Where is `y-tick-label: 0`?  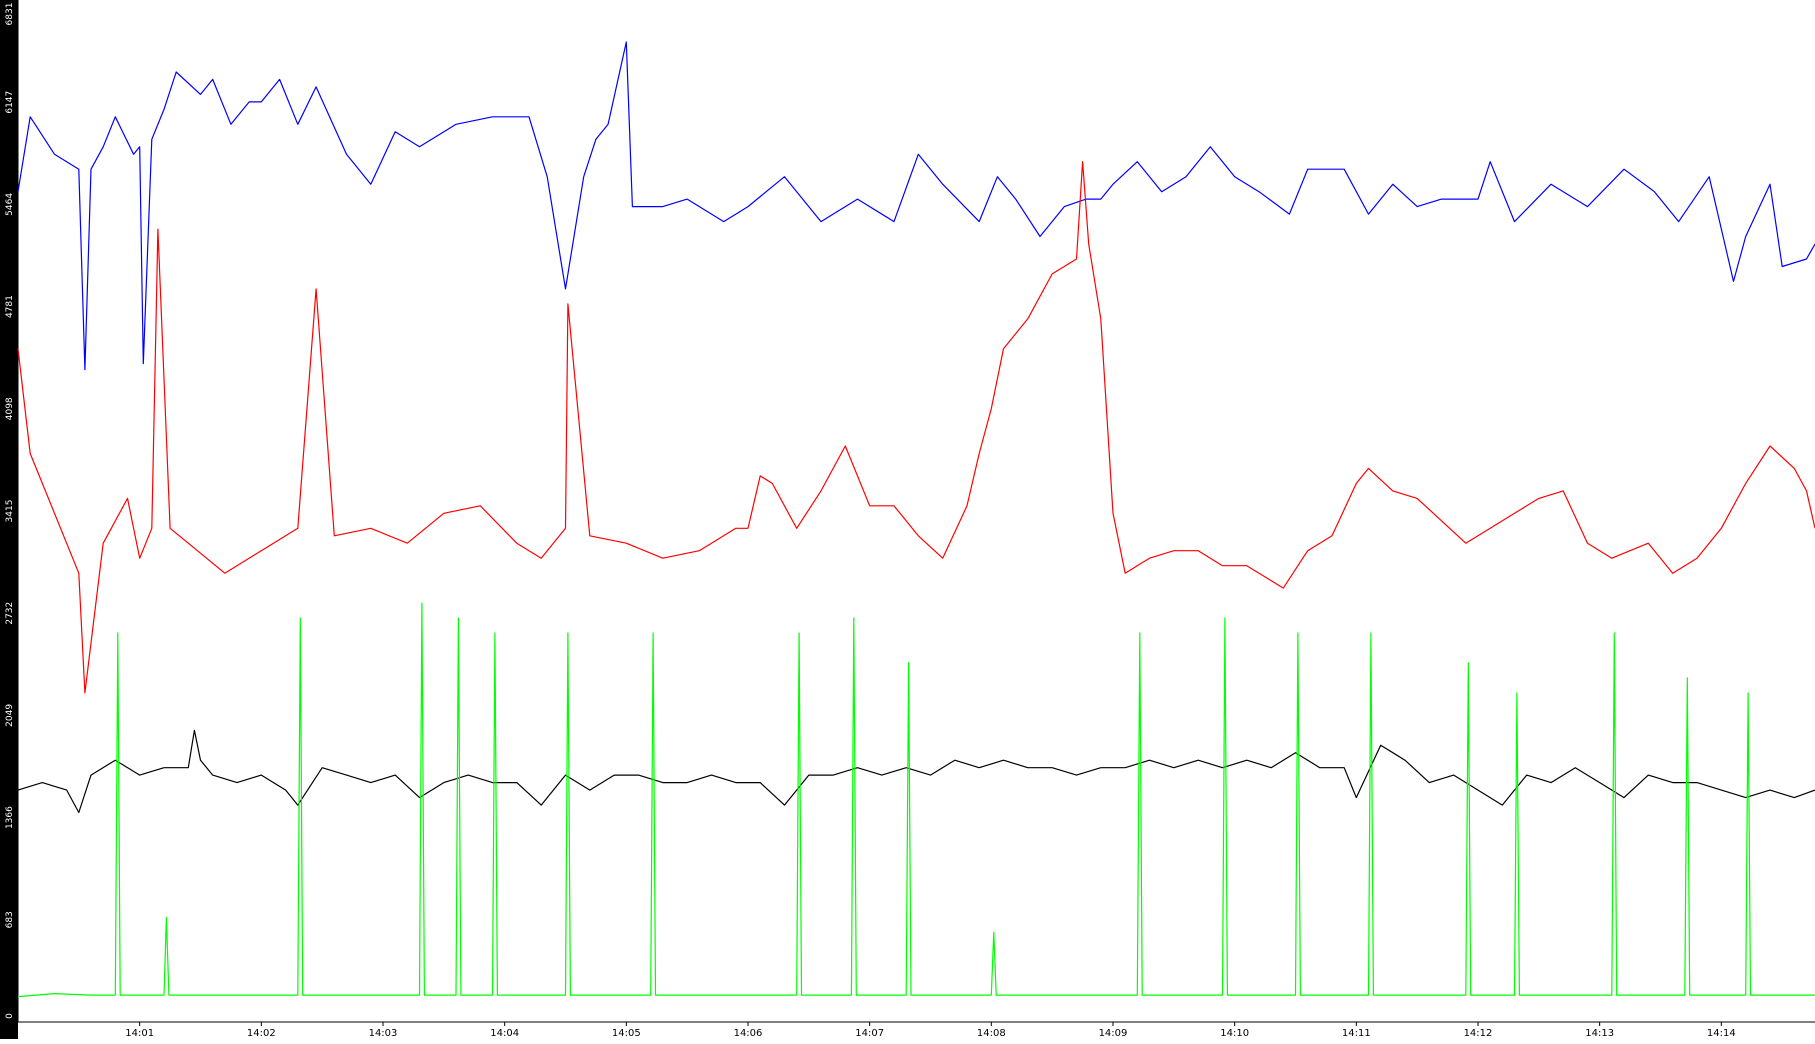
y-tick-label: 0 is located at coordinates (10, 1016).